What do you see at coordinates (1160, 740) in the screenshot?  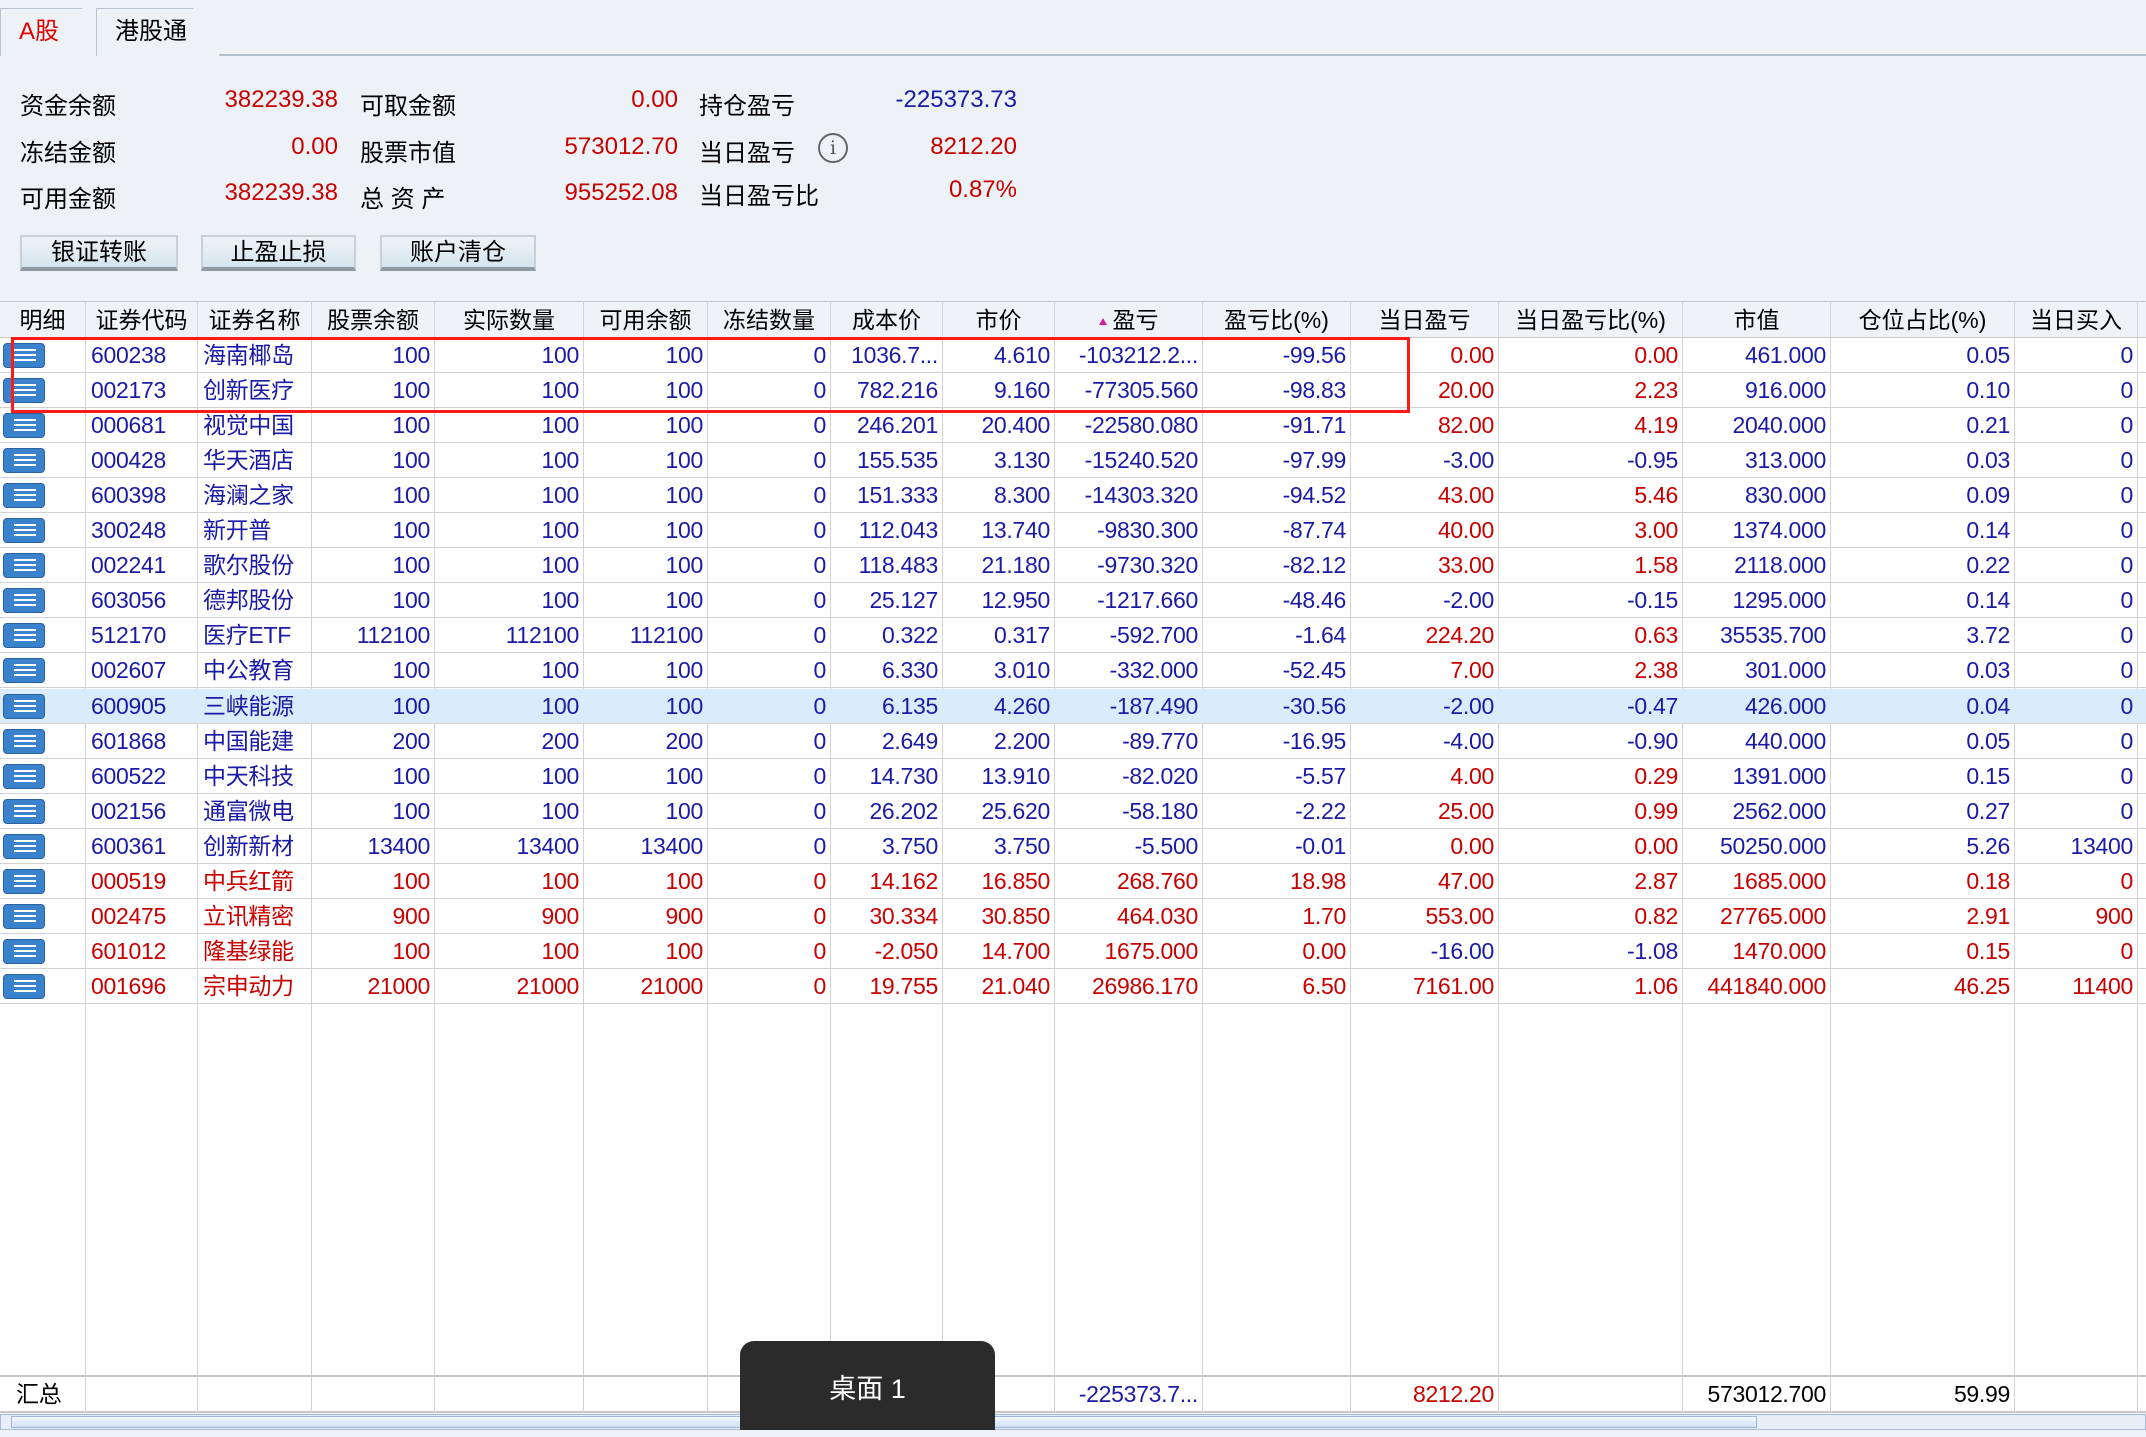 I see `cell-pnl: -89.770` at bounding box center [1160, 740].